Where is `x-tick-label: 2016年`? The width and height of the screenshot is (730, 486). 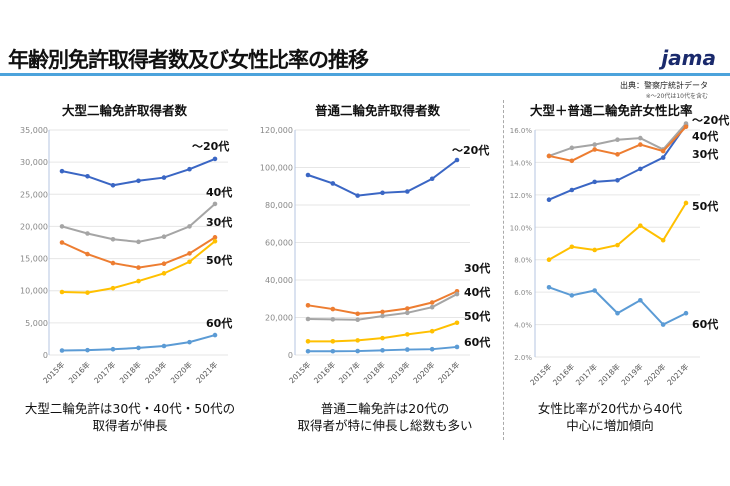
x-tick-label: 2016年 is located at coordinates (324, 372).